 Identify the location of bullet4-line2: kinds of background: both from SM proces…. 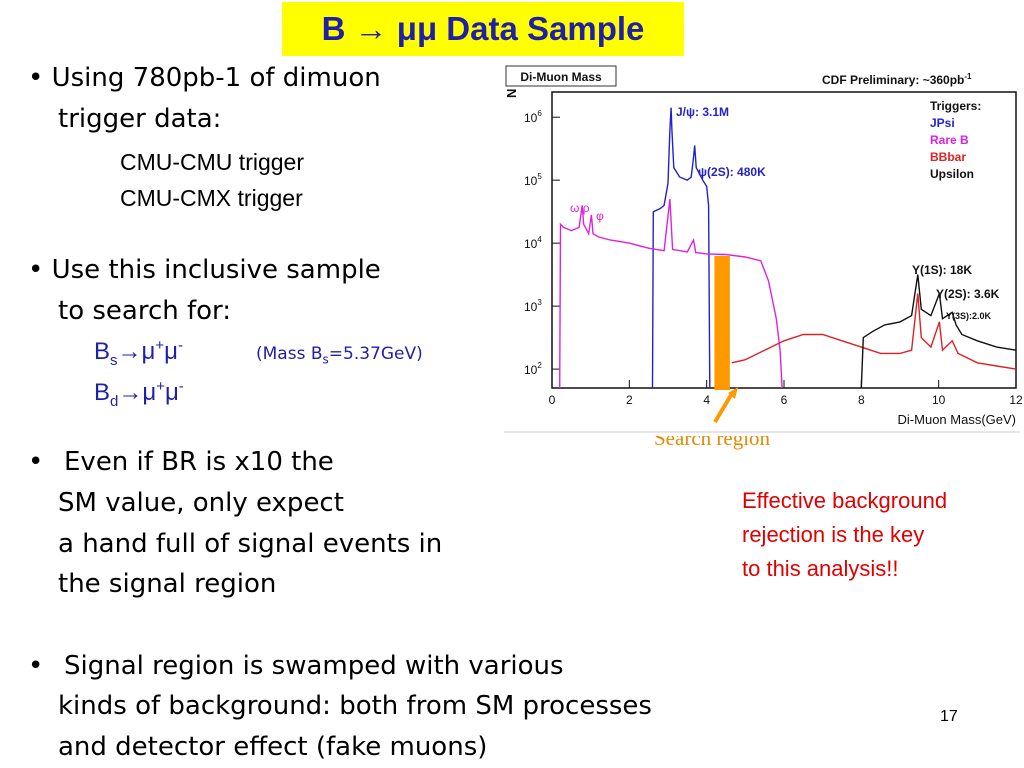
(355, 706).